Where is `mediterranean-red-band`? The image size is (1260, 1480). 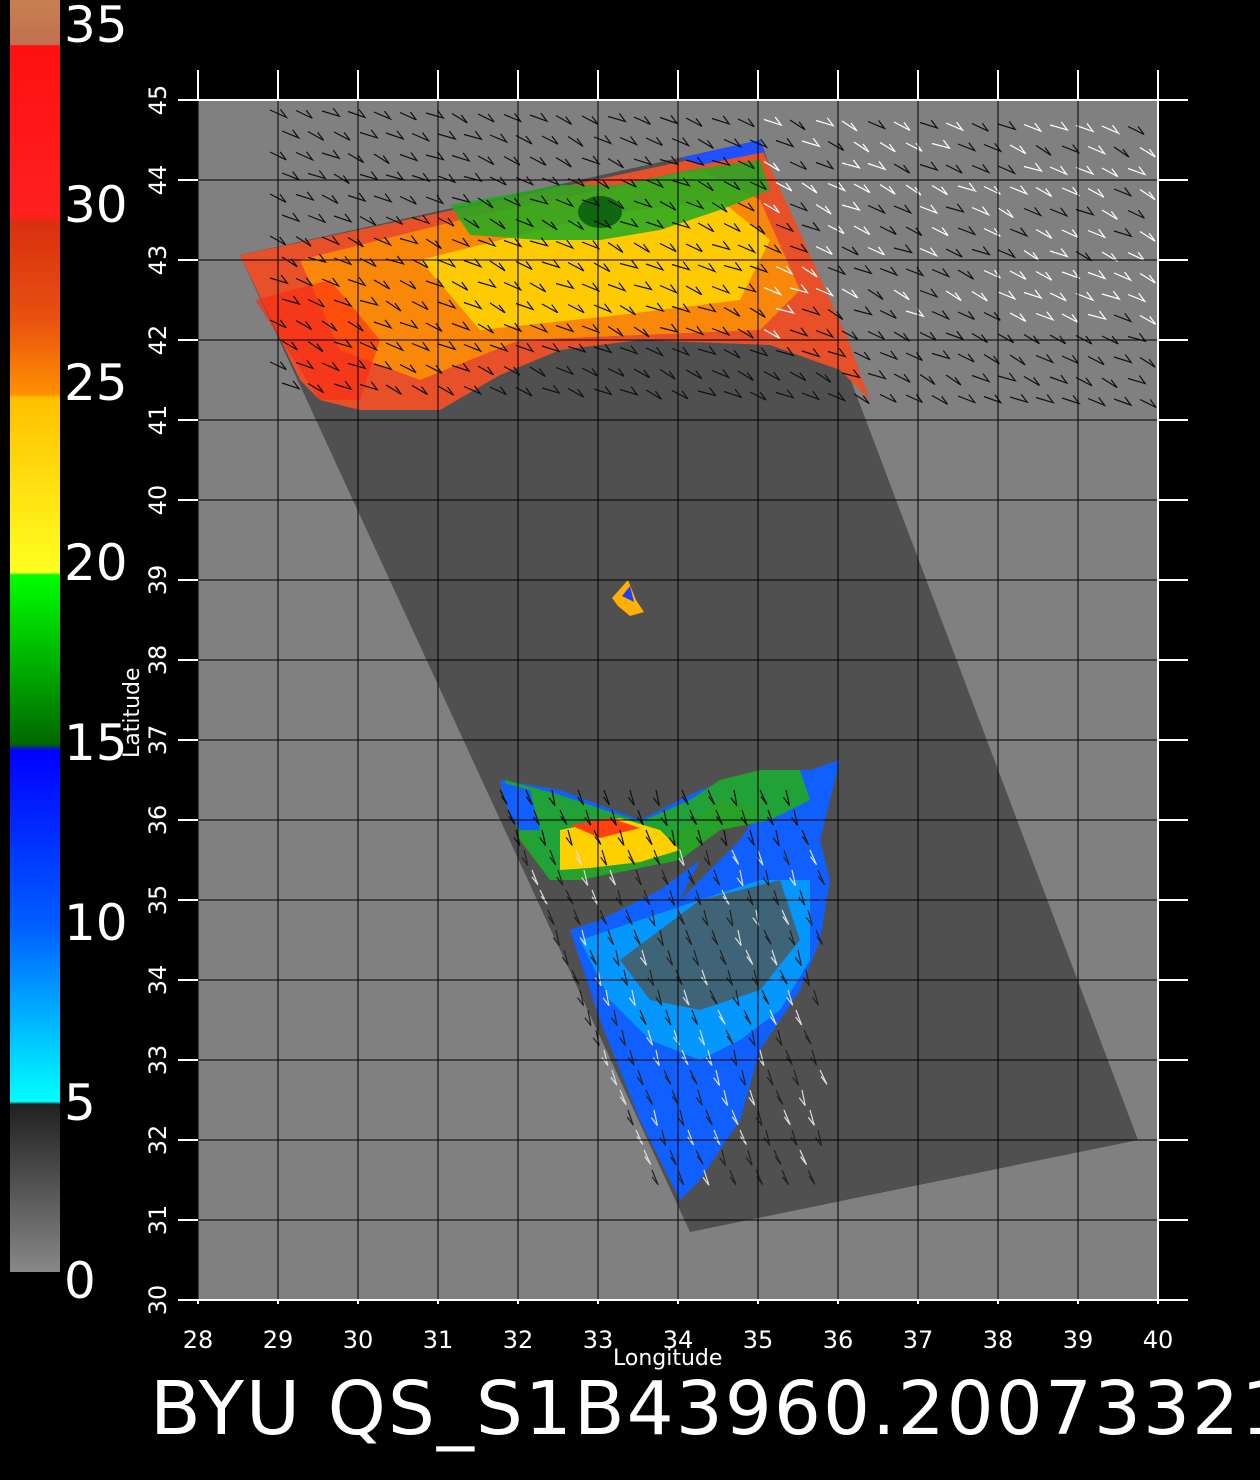 mediterranean-red-band is located at coordinates (605, 828).